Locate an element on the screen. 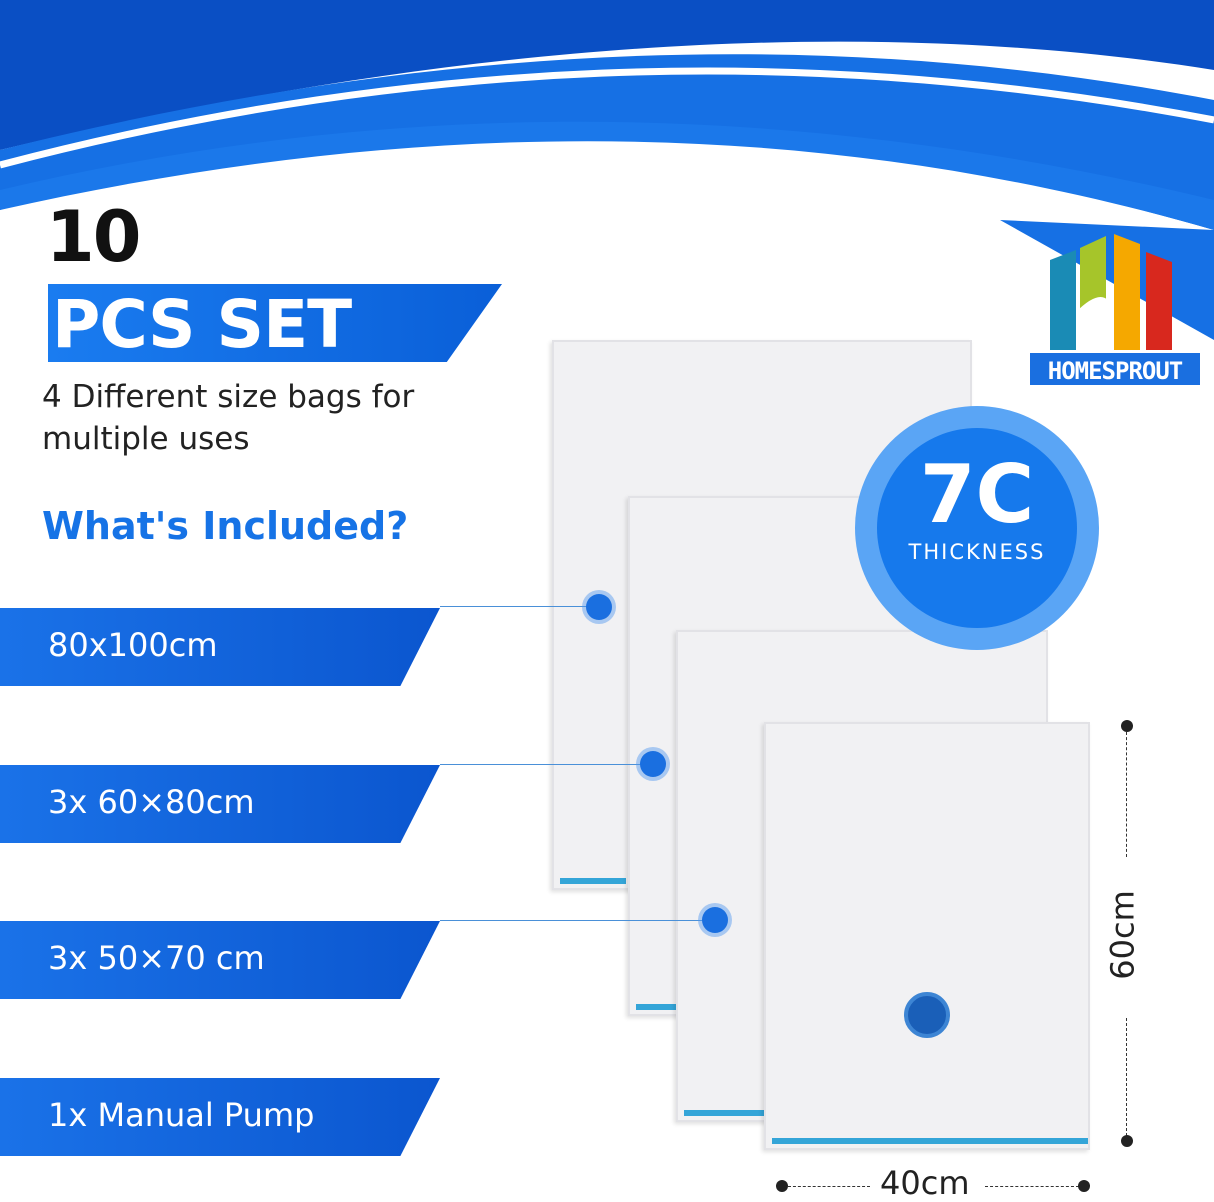 This screenshot has width=1214, height=1202. badge-label: THICKNESS is located at coordinates (977, 552).